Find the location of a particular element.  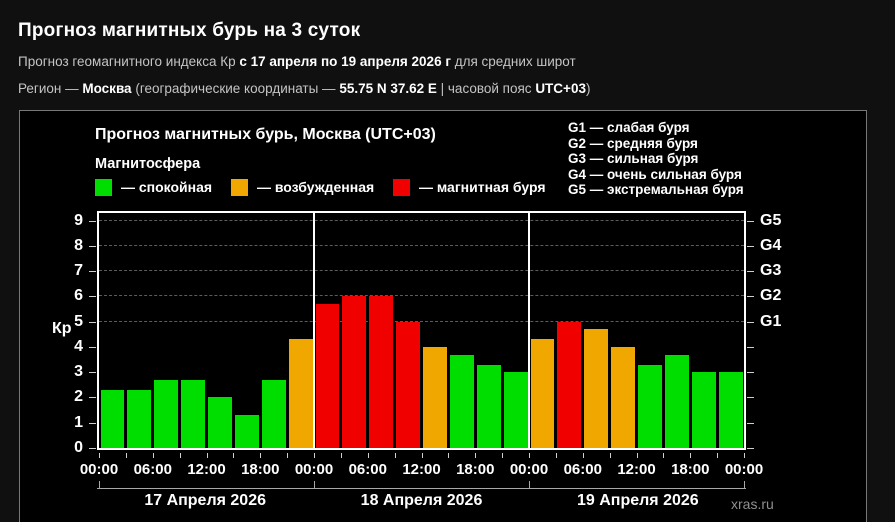

g-axis-label-g2: G2 is located at coordinates (771, 296).